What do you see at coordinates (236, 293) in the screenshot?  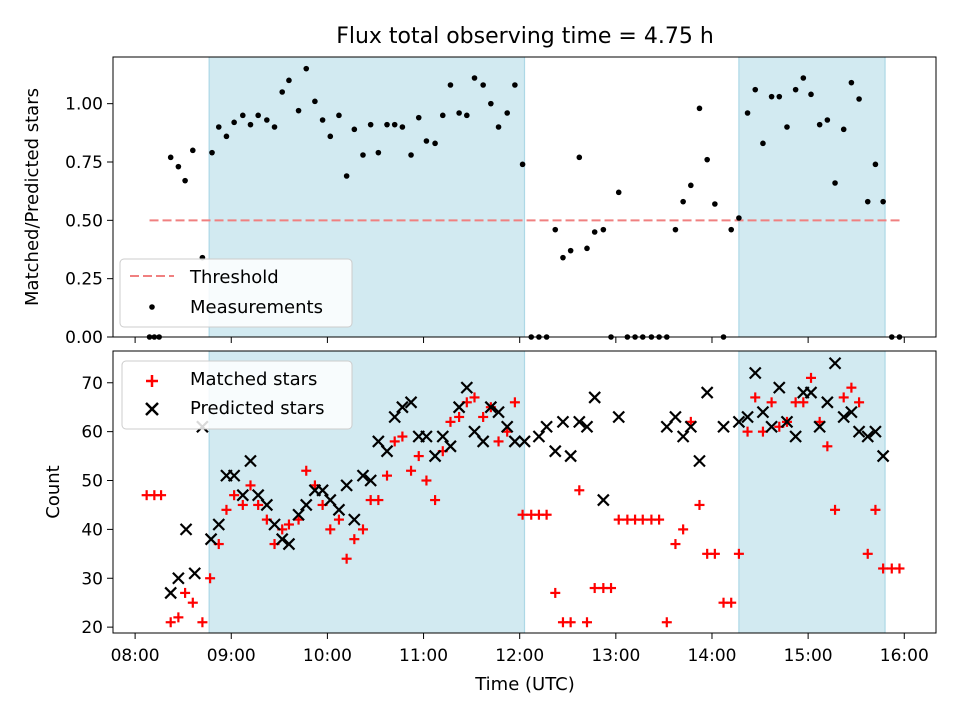 I see `top-legend-box` at bounding box center [236, 293].